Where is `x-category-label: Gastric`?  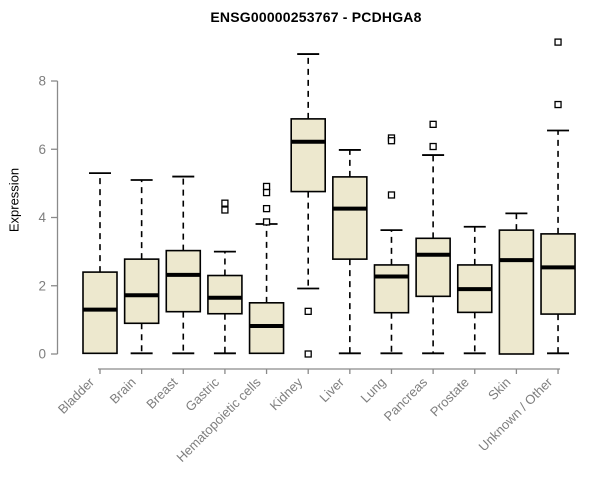
x-category-label: Gastric is located at coordinates (202, 394).